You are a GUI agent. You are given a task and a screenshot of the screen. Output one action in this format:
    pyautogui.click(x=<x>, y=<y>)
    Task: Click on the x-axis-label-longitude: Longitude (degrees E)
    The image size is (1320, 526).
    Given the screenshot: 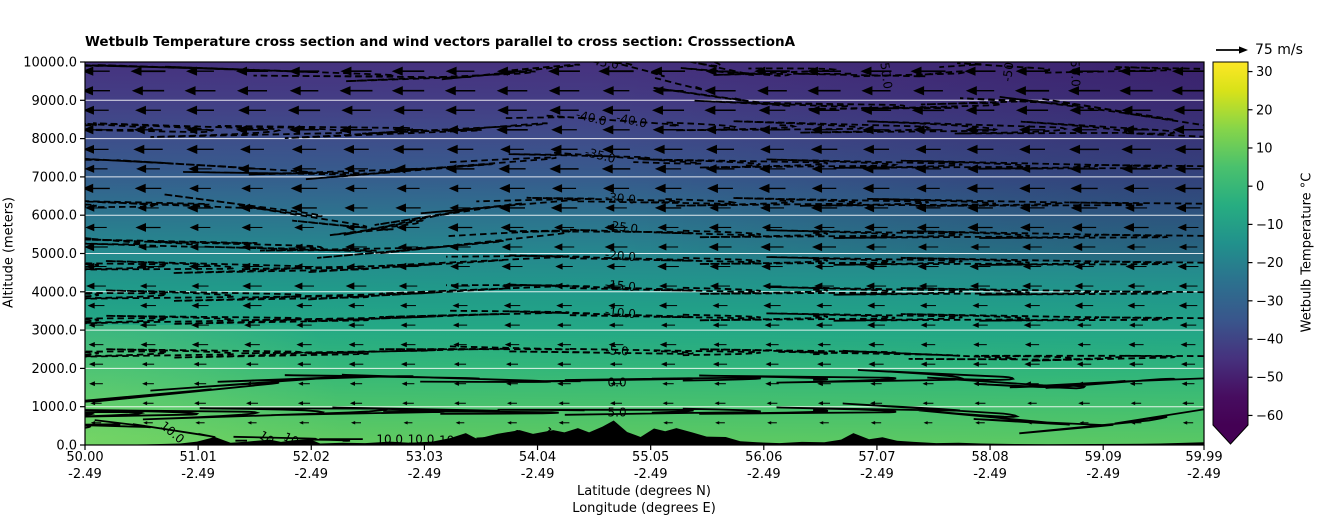 What is the action you would take?
    pyautogui.click(x=644, y=508)
    